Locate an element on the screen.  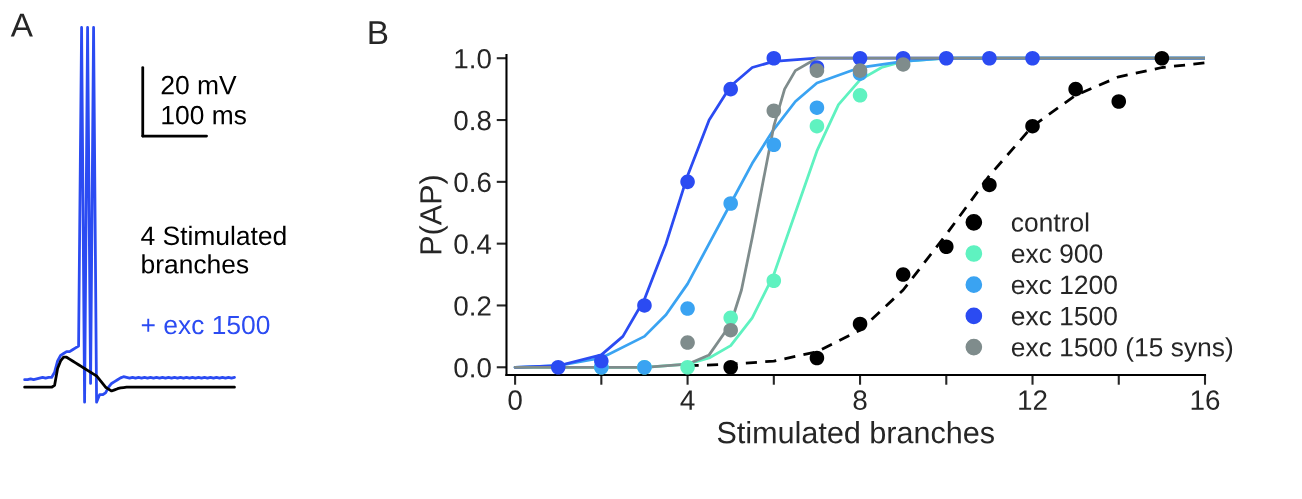
x-tick-label: 8 is located at coordinates (860, 400).